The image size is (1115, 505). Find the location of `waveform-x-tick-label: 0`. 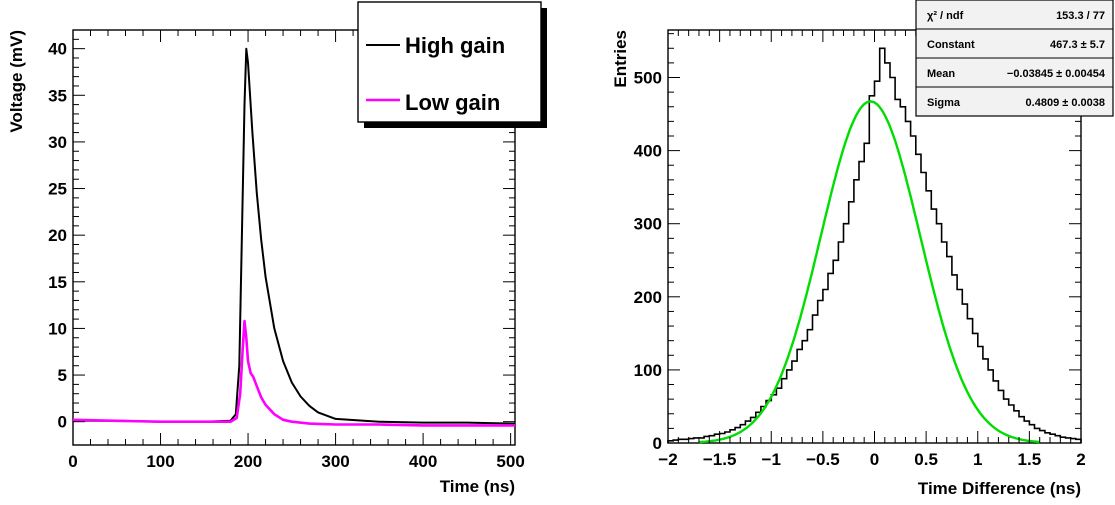

waveform-x-tick-label: 0 is located at coordinates (72, 461).